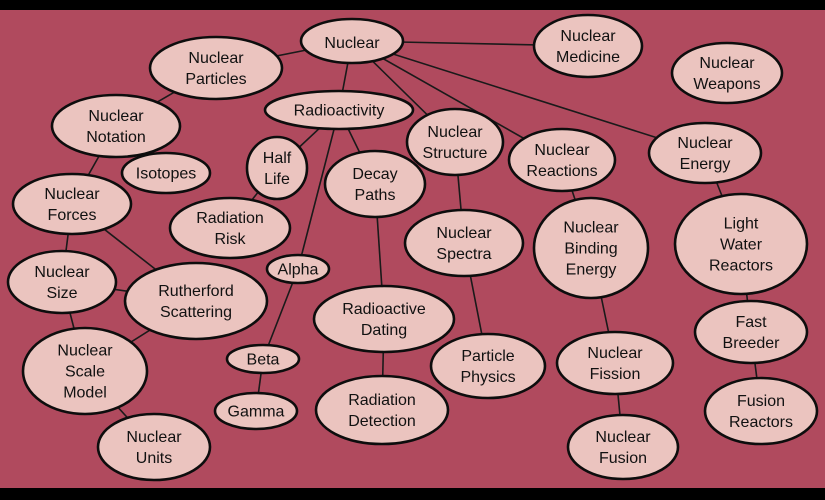 The height and width of the screenshot is (500, 825). I want to click on node-decay-label-1: Paths, so click(375, 195).